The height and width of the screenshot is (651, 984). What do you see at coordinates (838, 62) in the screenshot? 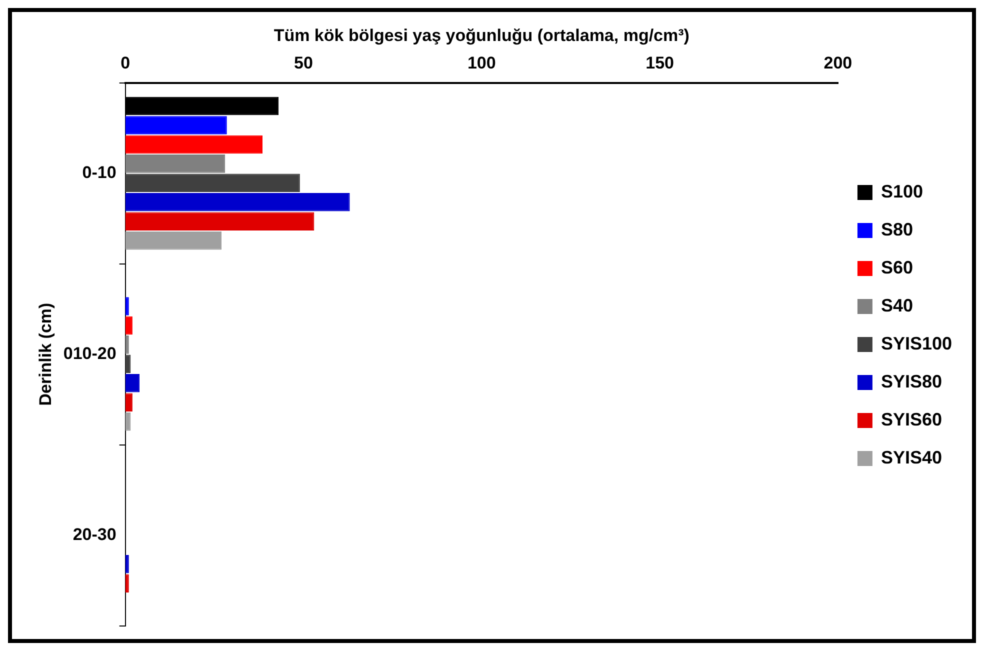
I see `x-tick-label: 200` at bounding box center [838, 62].